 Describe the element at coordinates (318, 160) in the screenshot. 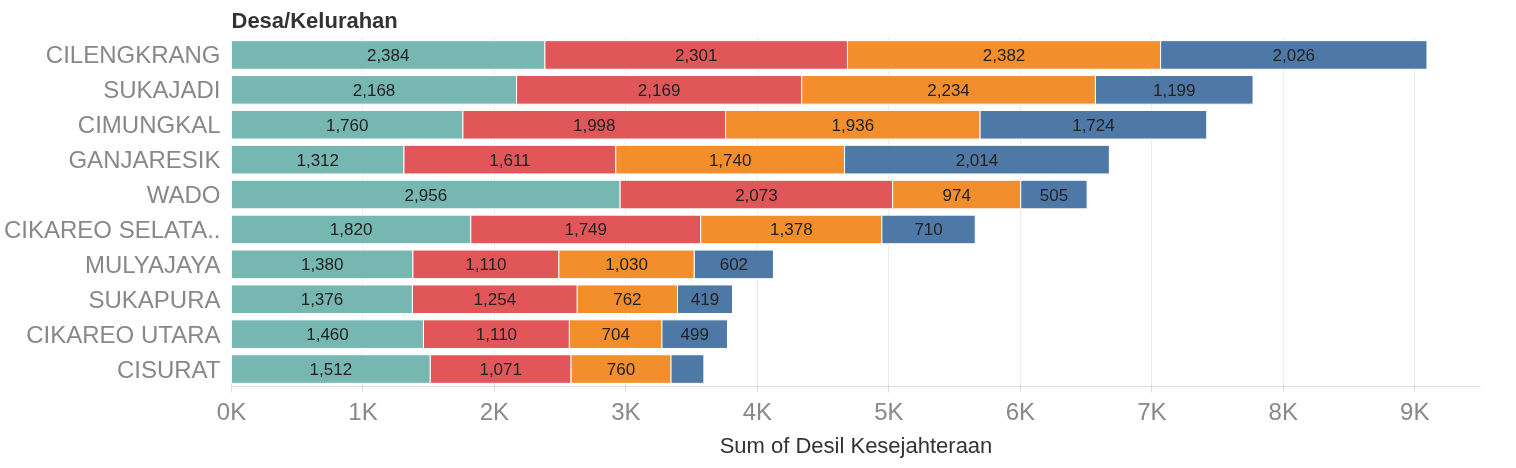

I see `data-label: 1,312` at that location.